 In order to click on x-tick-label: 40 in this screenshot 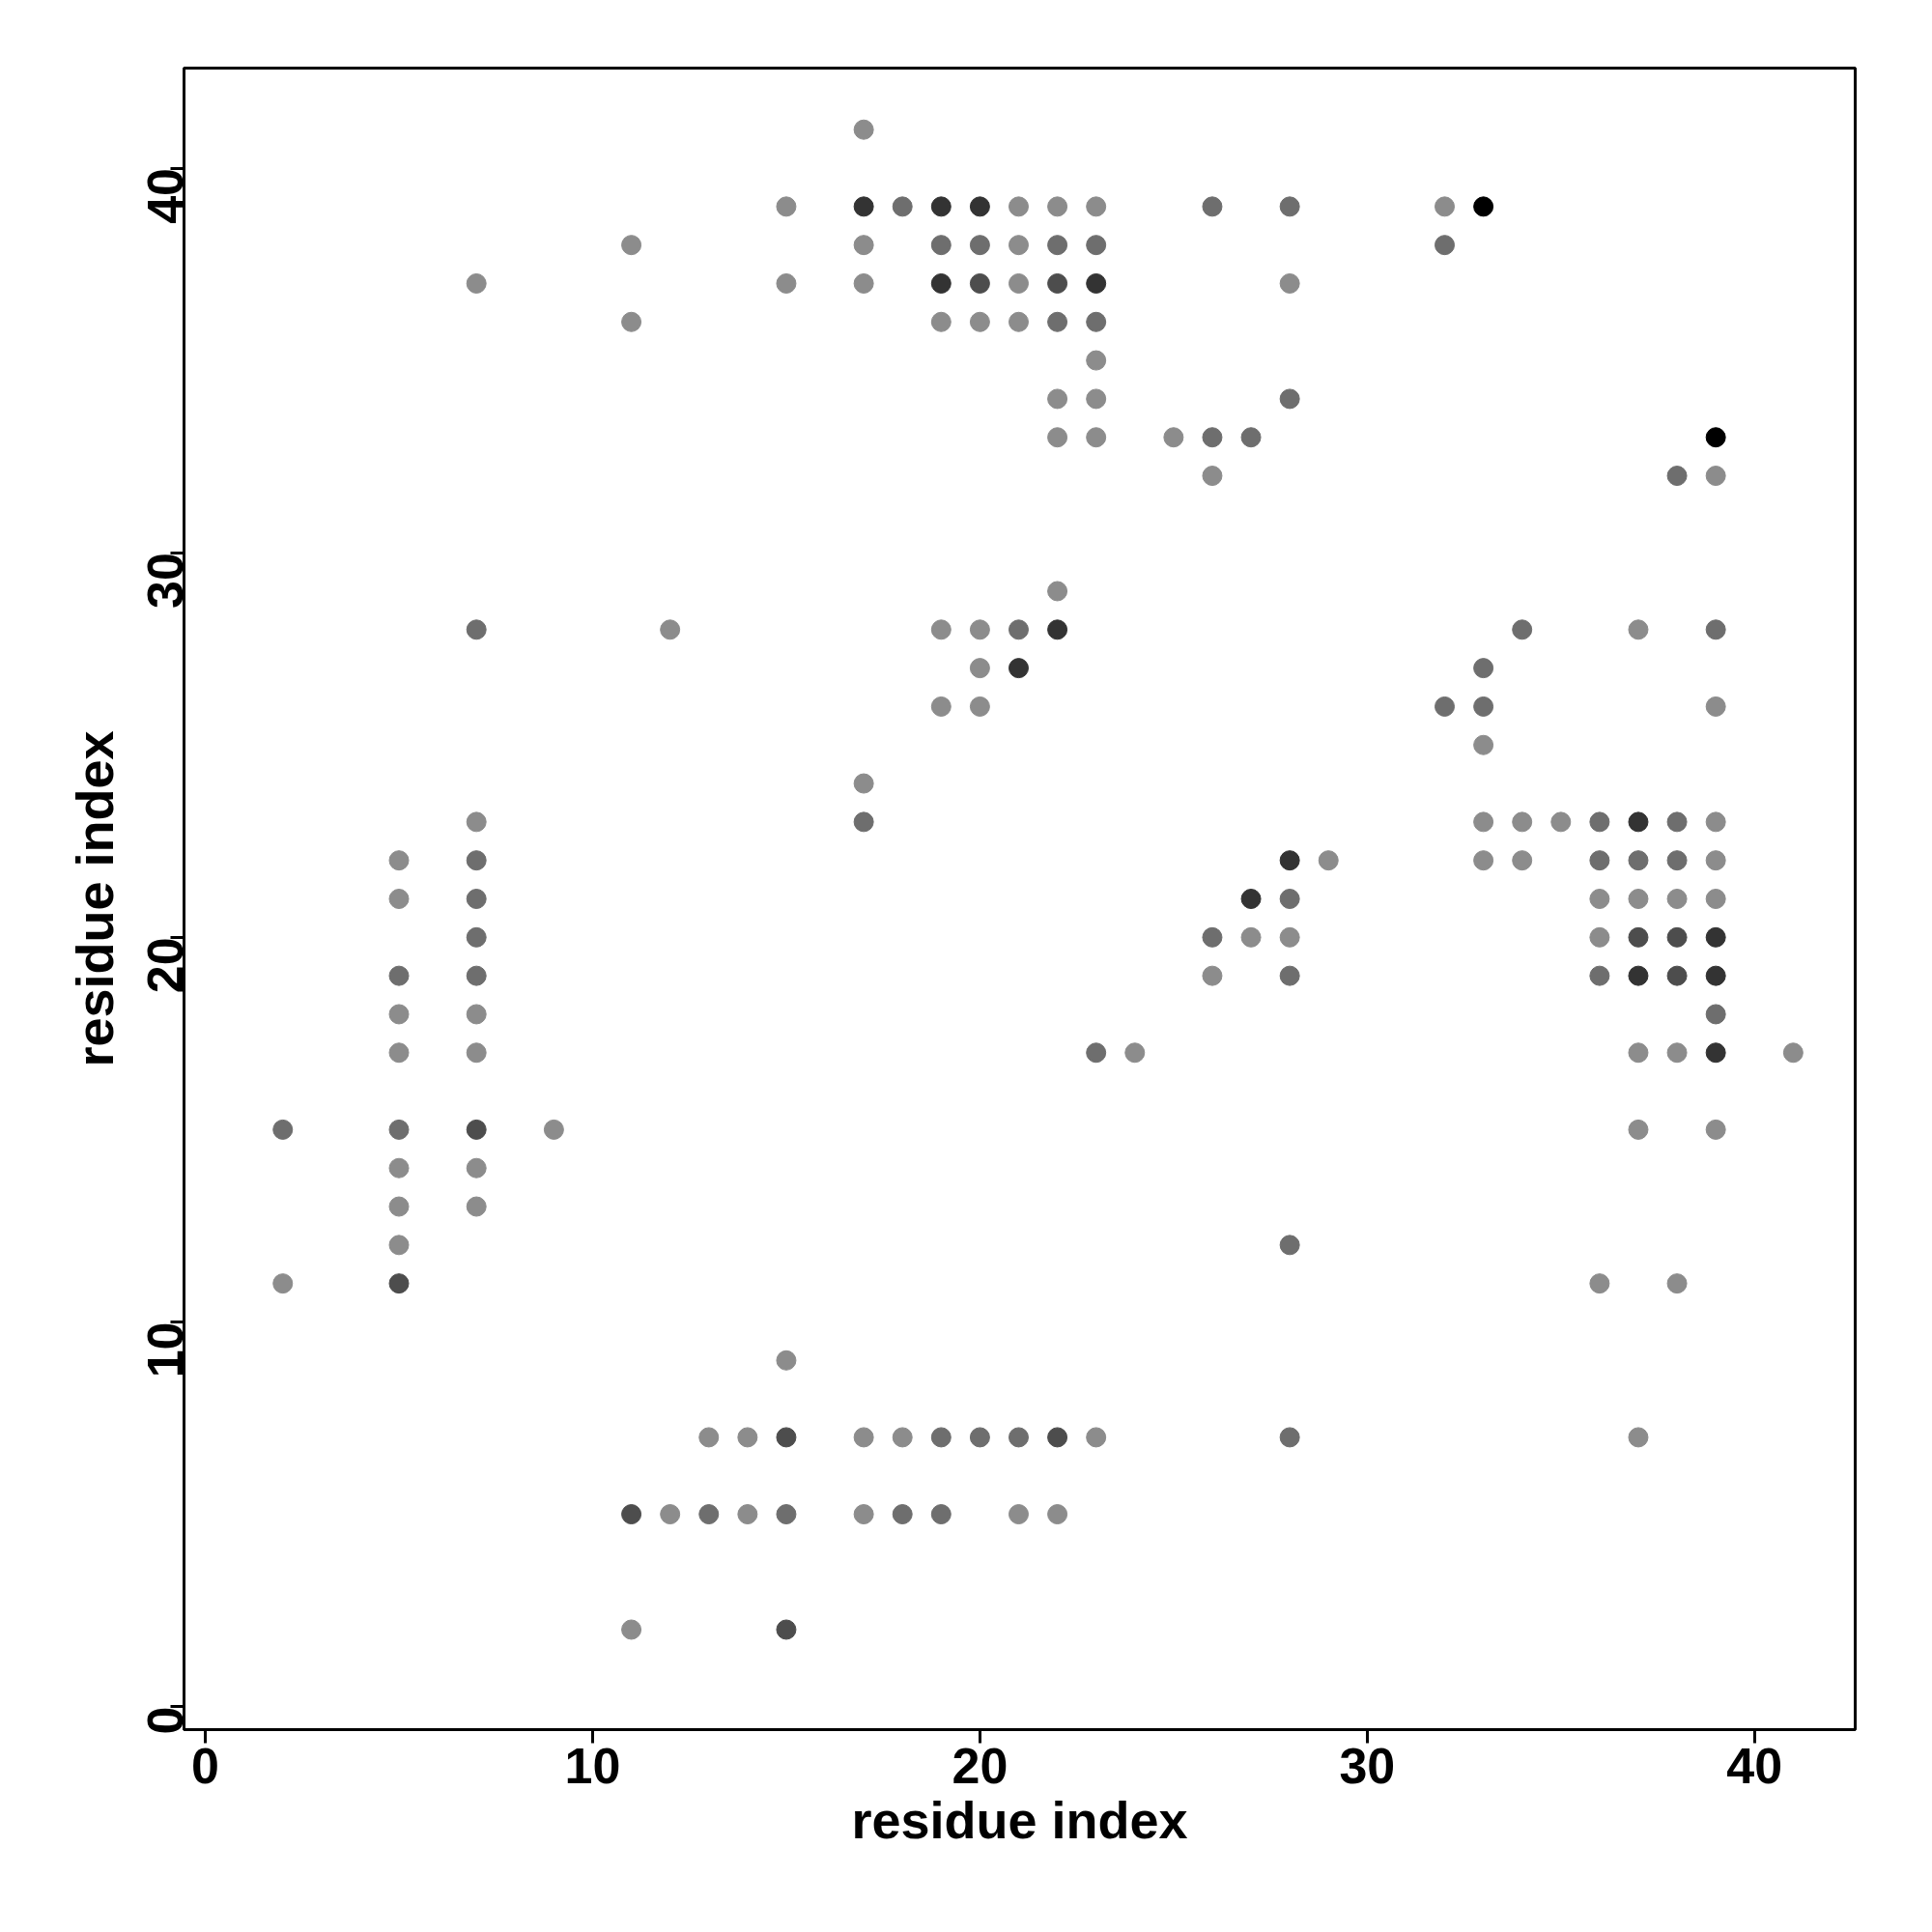, I will do `click(1754, 1765)`.